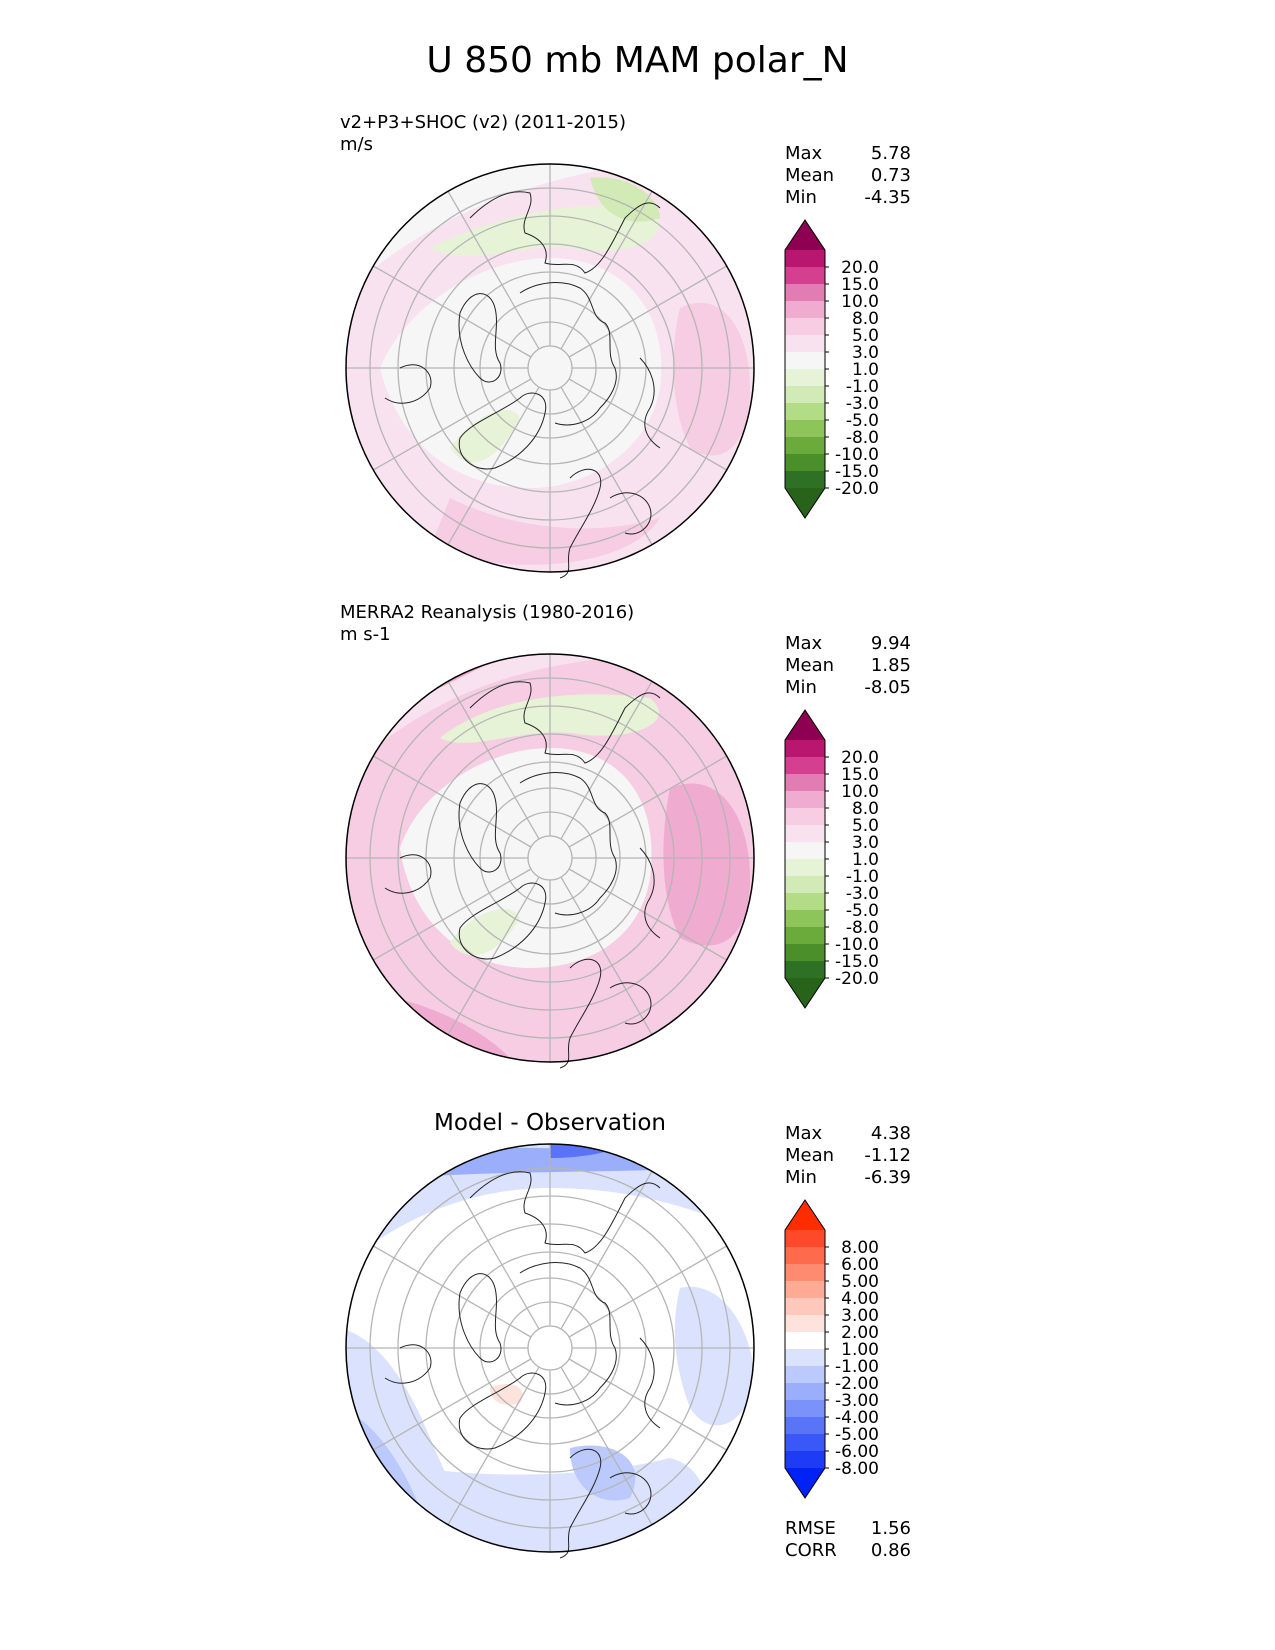 Image resolution: width=1275 pixels, height=1650 pixels. Describe the element at coordinates (805, 993) in the screenshot. I see `panel2-colorbar-extend-bottom` at that location.